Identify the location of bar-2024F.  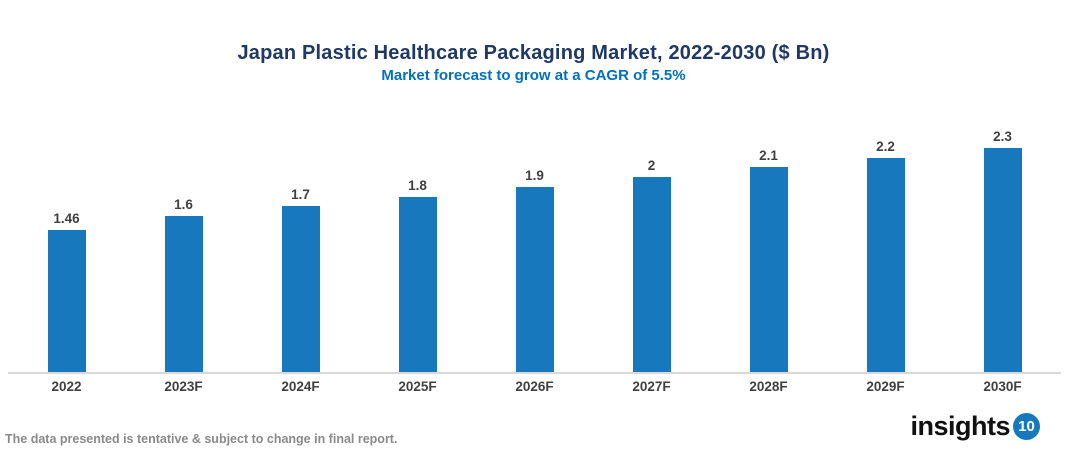
(300, 289).